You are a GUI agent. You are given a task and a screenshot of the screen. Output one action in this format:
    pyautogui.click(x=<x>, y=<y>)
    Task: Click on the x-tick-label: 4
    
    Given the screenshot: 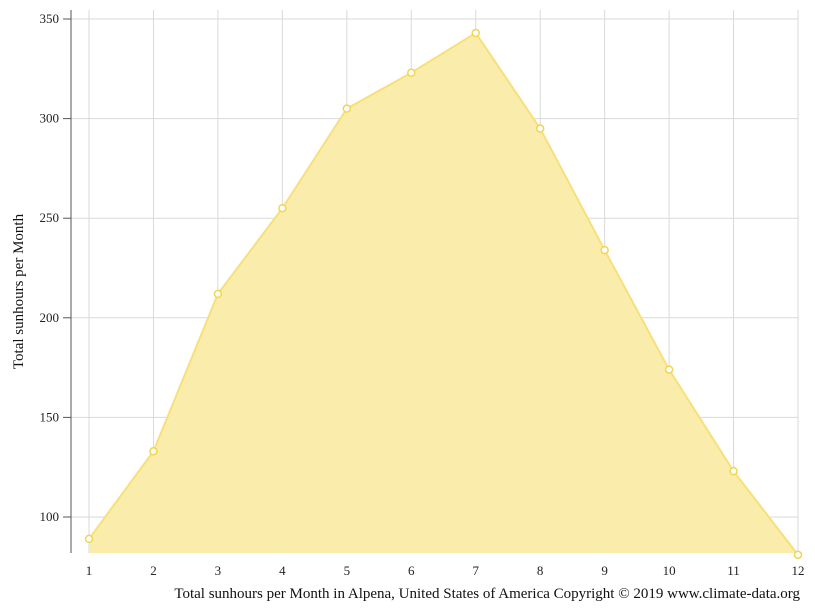 What is the action you would take?
    pyautogui.click(x=282, y=570)
    